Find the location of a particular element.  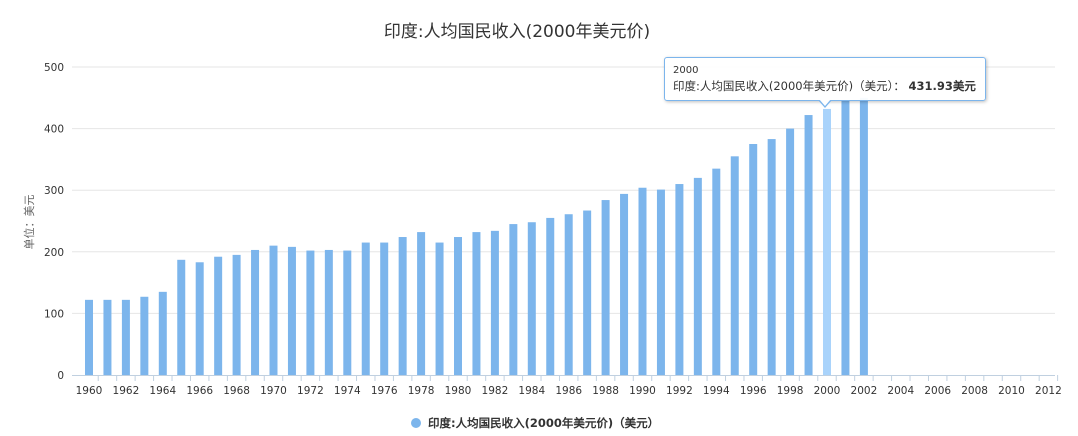

chart-title: 印度:人均国民收入(2000年美元价) is located at coordinates (517, 32).